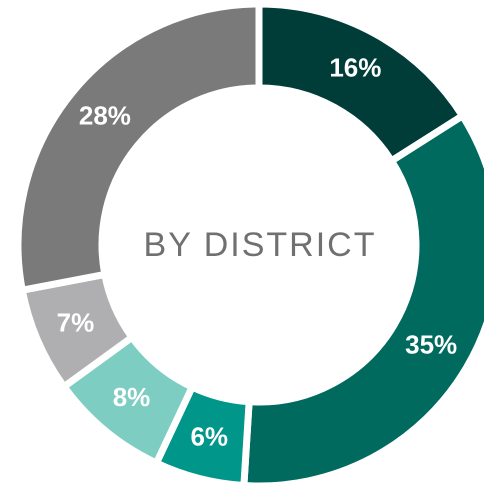  Describe the element at coordinates (260, 245) in the screenshot. I see `center-label: BY DISTRICT` at that location.